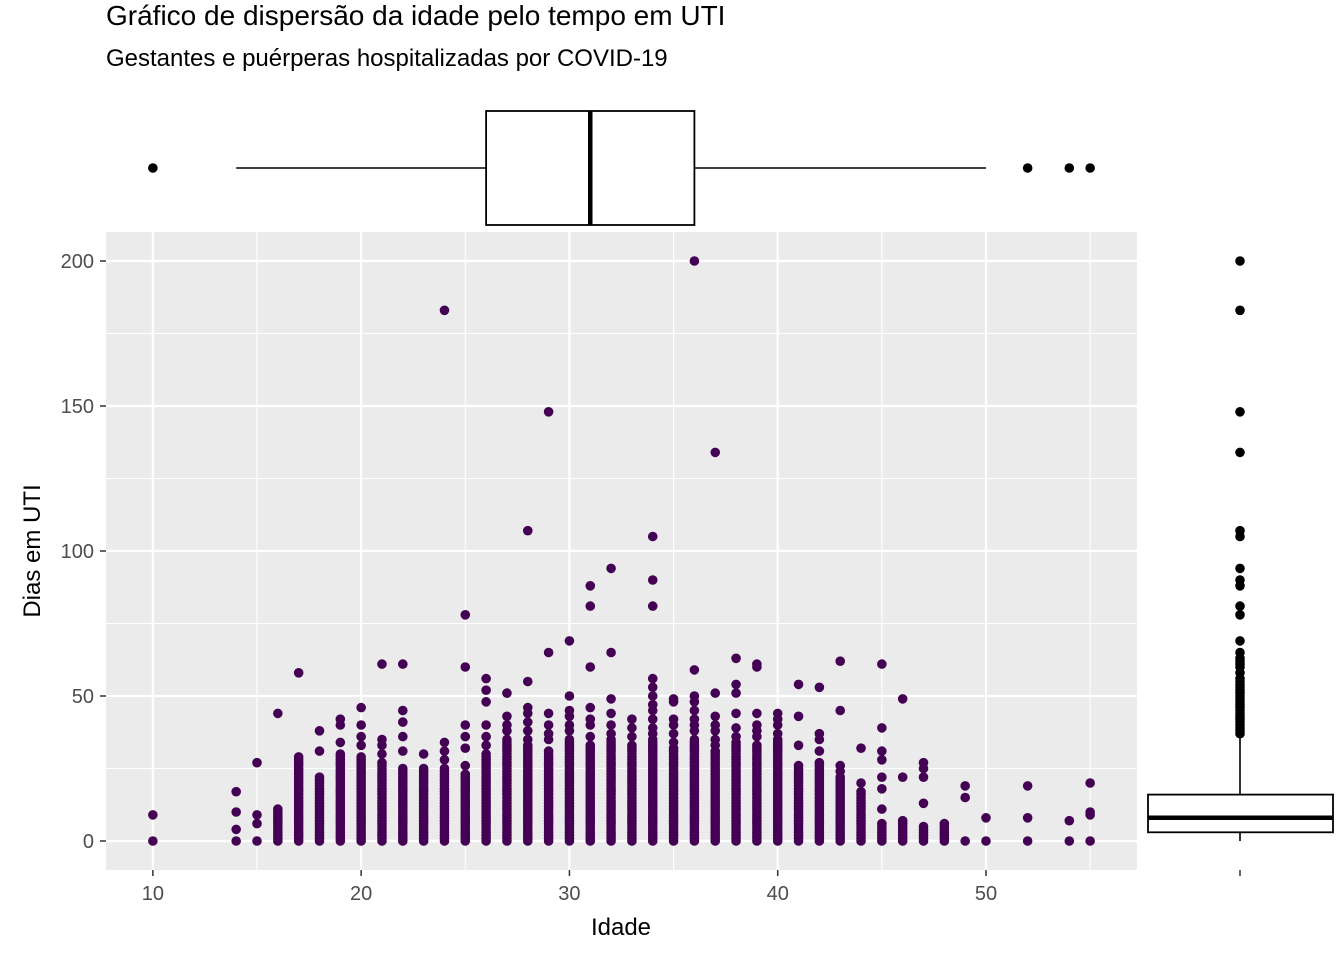 The height and width of the screenshot is (960, 1344). What do you see at coordinates (621, 927) in the screenshot?
I see `x-axis-title: Idade` at bounding box center [621, 927].